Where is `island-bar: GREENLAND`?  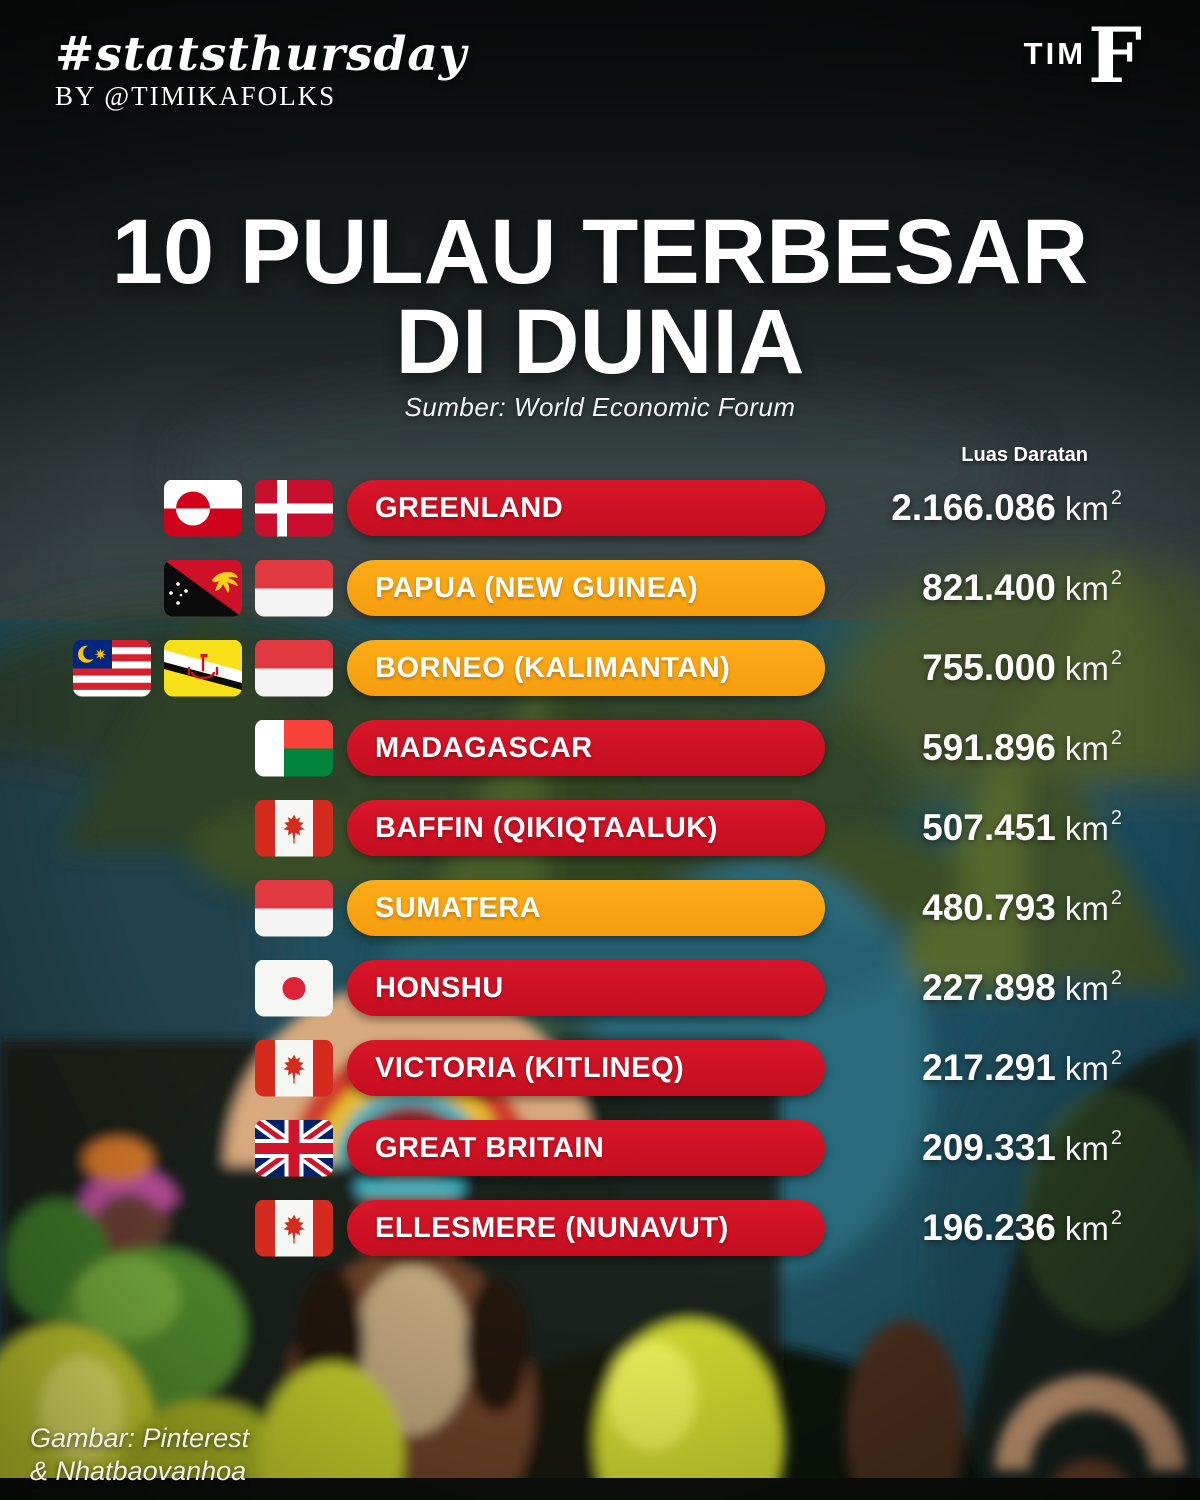 island-bar: GREENLAND is located at coordinates (586, 508).